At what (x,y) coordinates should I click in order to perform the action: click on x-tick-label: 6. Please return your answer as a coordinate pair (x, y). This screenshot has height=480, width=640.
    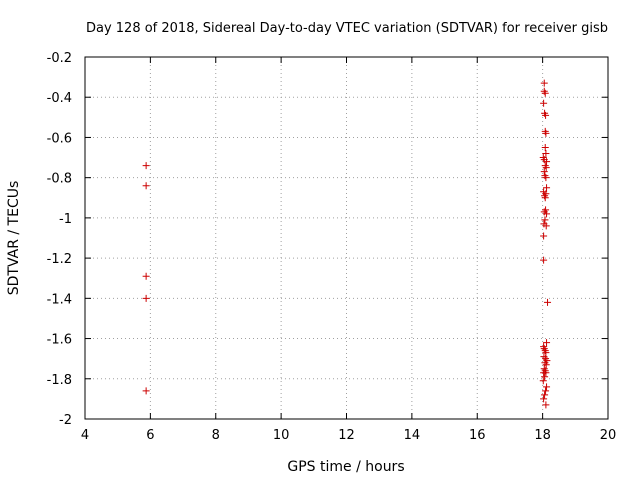
    Looking at the image, I should click on (150, 435).